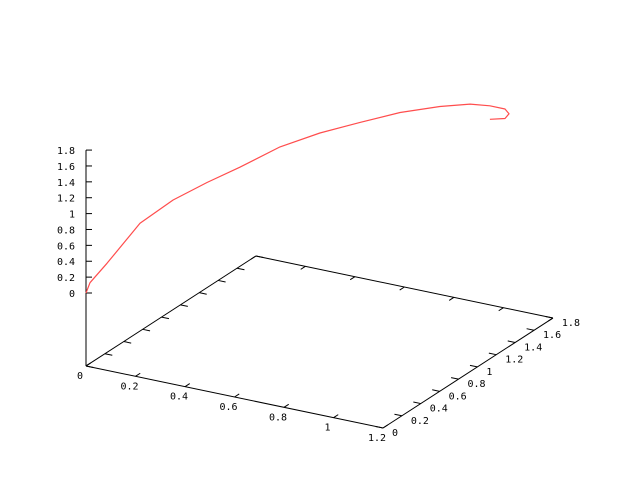 The image size is (640, 480). What do you see at coordinates (66, 167) in the screenshot?
I see `z-tick-label: 1.6` at bounding box center [66, 167].